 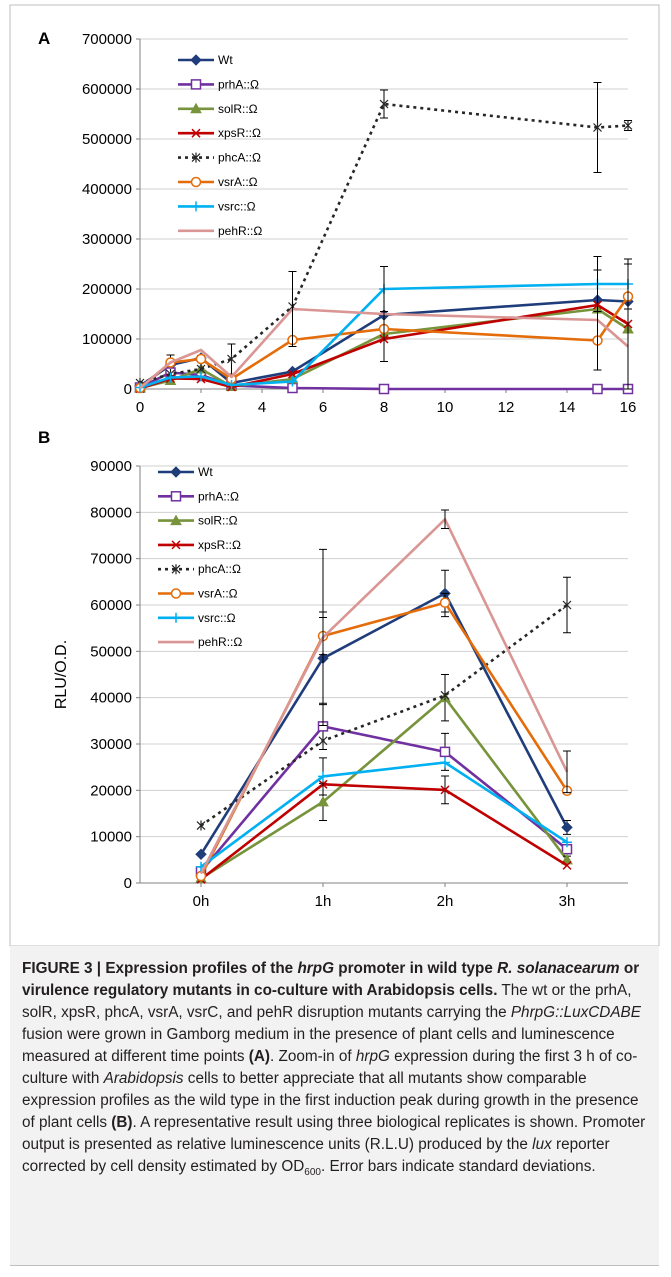 What do you see at coordinates (160, 968) in the screenshot?
I see `caption-figure-label: FIGURE 3 | Expression profiles of the` at bounding box center [160, 968].